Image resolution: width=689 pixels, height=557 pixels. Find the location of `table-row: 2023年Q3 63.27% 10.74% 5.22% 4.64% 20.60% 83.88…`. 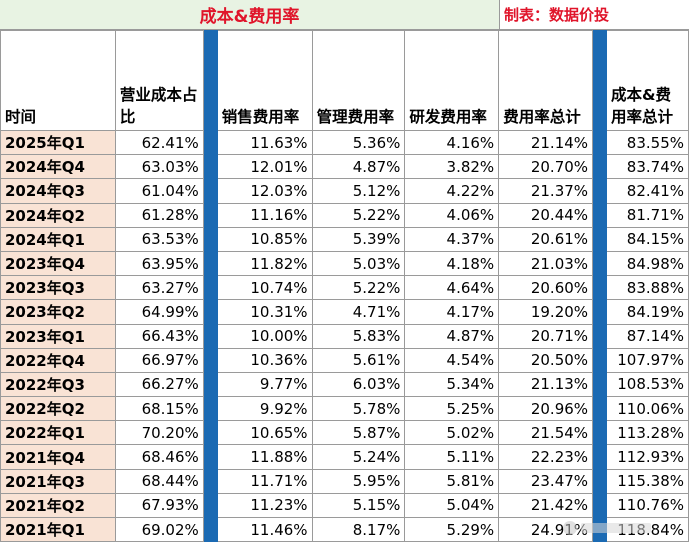

table-row: 2023年Q3 63.27% 10.74% 5.22% 4.64% 20.60% 83.88… is located at coordinates (344, 288).